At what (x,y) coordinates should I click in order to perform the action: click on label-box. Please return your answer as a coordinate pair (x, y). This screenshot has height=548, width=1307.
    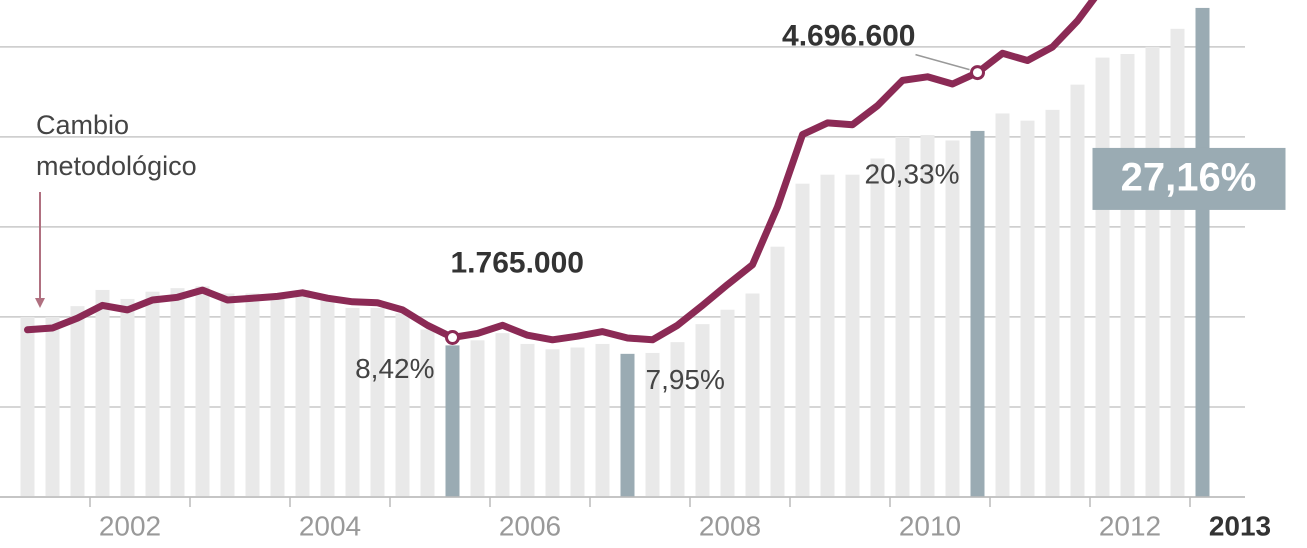
    Looking at the image, I should click on (1189, 178).